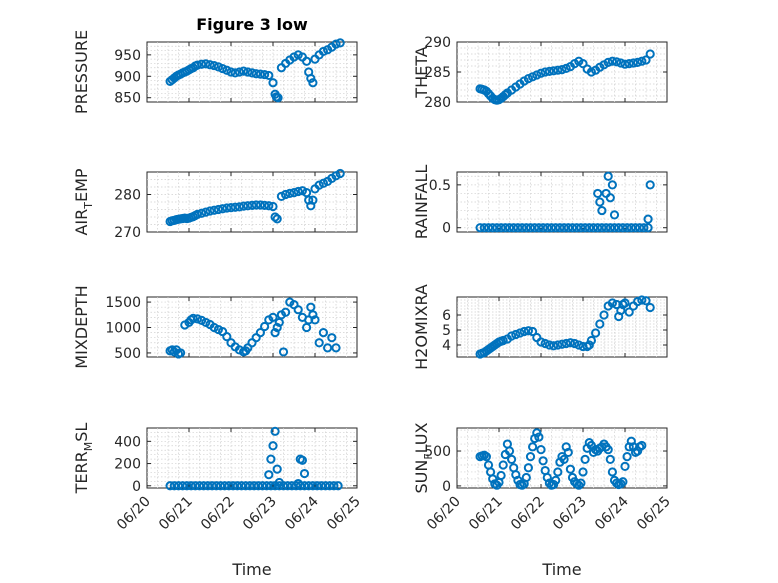 The height and width of the screenshot is (583, 778). What do you see at coordinates (81, 185) in the screenshot?
I see `ylabel-part: EMP` at bounding box center [81, 185].